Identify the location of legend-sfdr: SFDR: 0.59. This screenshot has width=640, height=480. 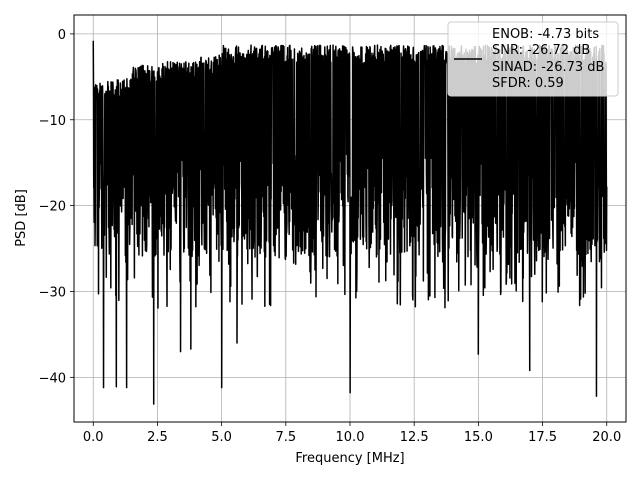
(528, 83).